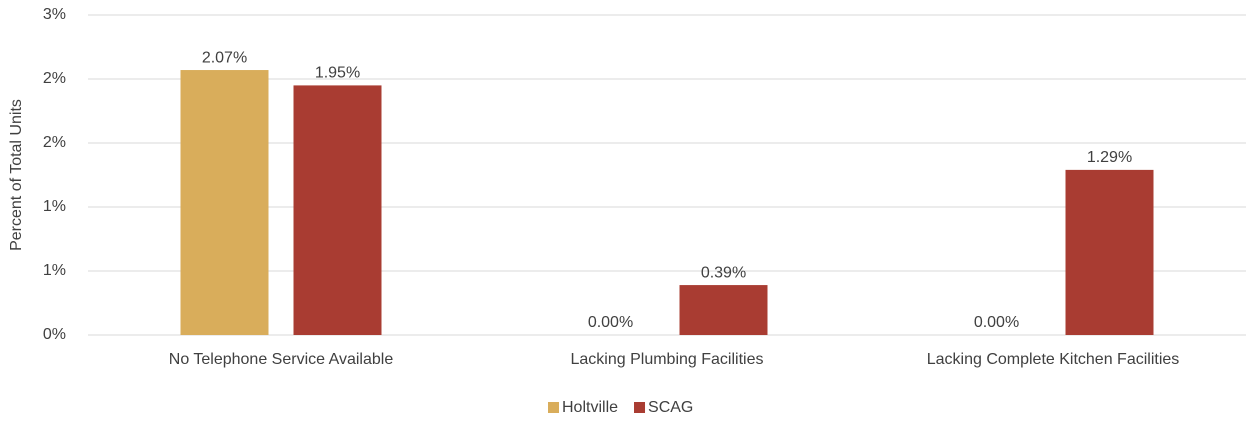 The height and width of the screenshot is (426, 1259). I want to click on y-axis-label: Percent of Total Units, so click(16, 175).